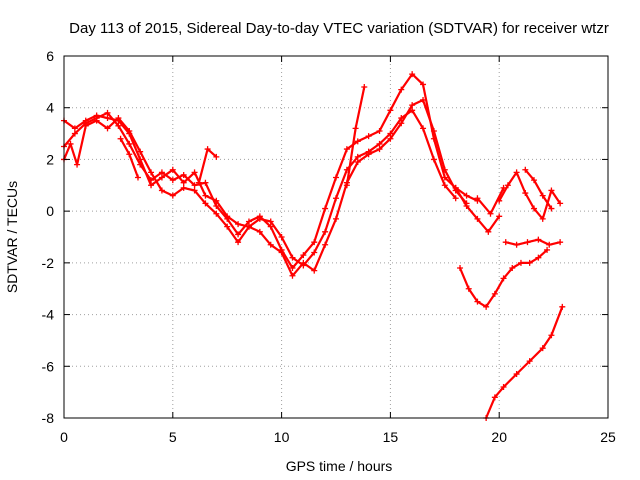 The height and width of the screenshot is (480, 640). What do you see at coordinates (50, 108) in the screenshot?
I see `y-tick-label-6: 4` at bounding box center [50, 108].